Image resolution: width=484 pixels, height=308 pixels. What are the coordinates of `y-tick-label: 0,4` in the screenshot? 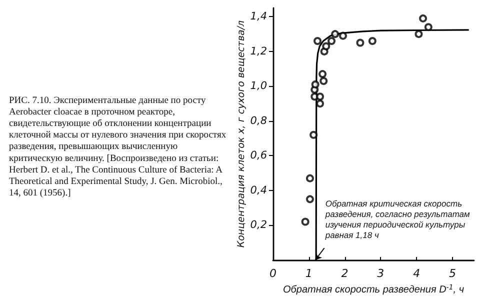 It's located at (258, 190).